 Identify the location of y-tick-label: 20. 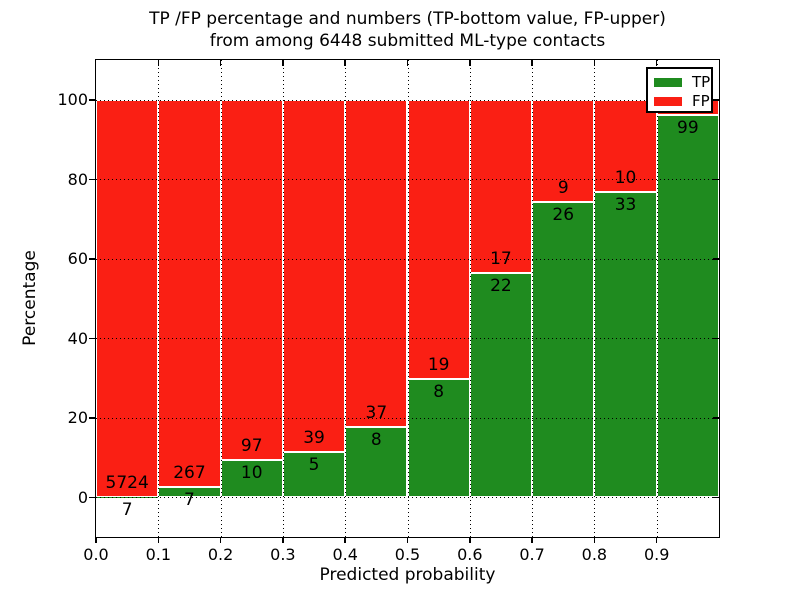
(77, 418).